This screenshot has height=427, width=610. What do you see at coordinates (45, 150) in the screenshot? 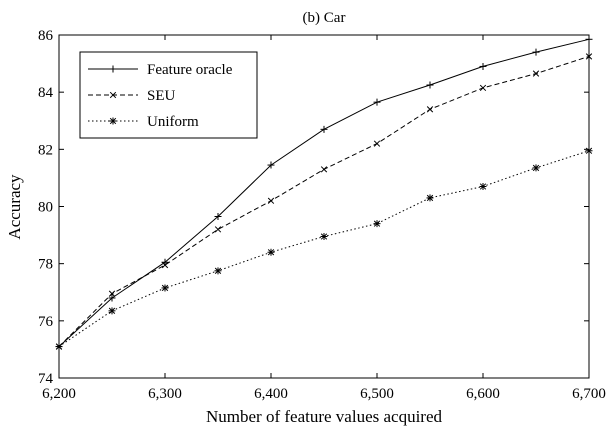
I see `y-tick-label: 82` at bounding box center [45, 150].